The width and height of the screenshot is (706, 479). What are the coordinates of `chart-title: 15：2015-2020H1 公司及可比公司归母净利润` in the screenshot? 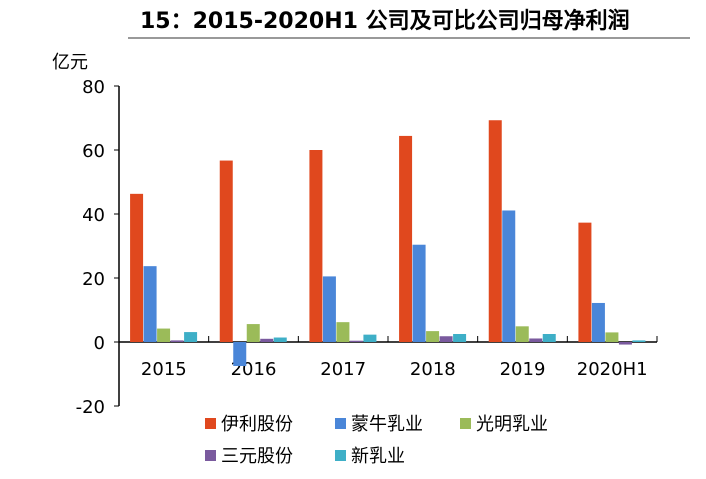 It's located at (385, 21).